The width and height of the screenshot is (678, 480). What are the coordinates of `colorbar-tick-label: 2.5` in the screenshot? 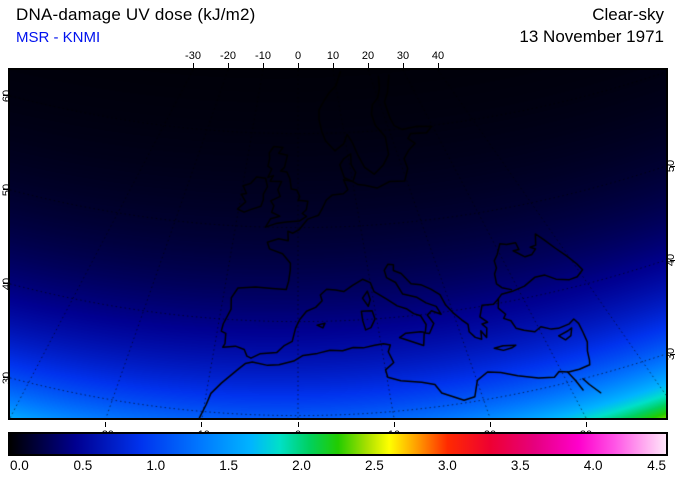 It's located at (374, 465).